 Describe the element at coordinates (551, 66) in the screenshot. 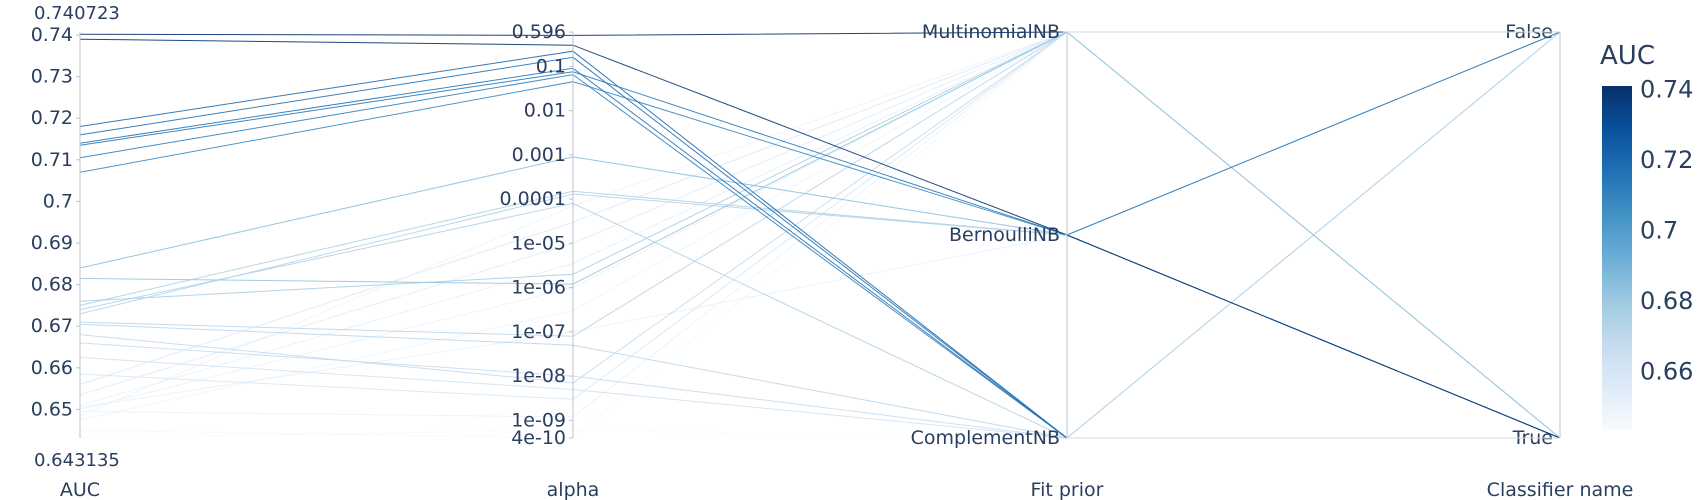

I see `alpha-tick-label-9: 0.1` at that location.